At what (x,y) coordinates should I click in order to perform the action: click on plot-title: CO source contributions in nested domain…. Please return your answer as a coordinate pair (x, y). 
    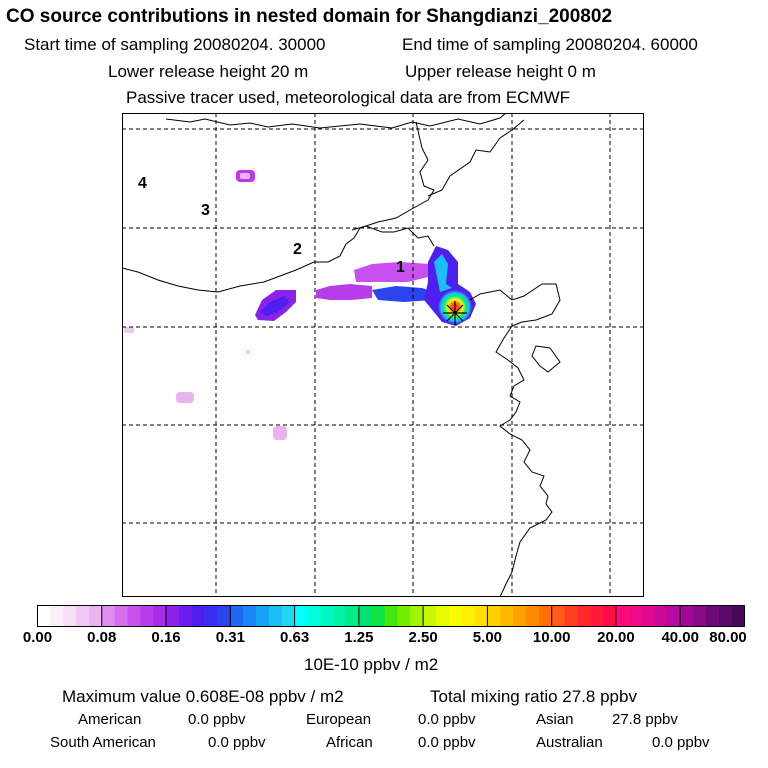
    Looking at the image, I should click on (309, 16).